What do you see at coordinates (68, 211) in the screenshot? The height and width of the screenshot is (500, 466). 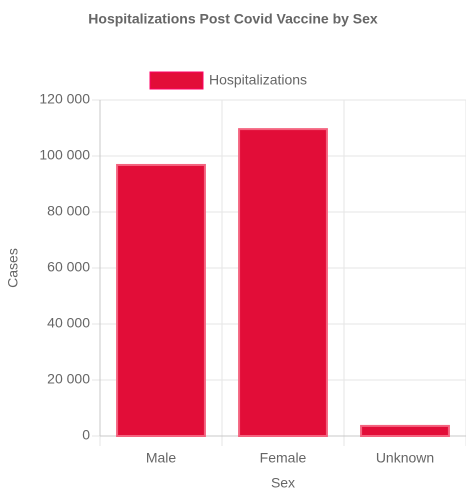 I see `y-tick-label: 80 000` at bounding box center [68, 211].